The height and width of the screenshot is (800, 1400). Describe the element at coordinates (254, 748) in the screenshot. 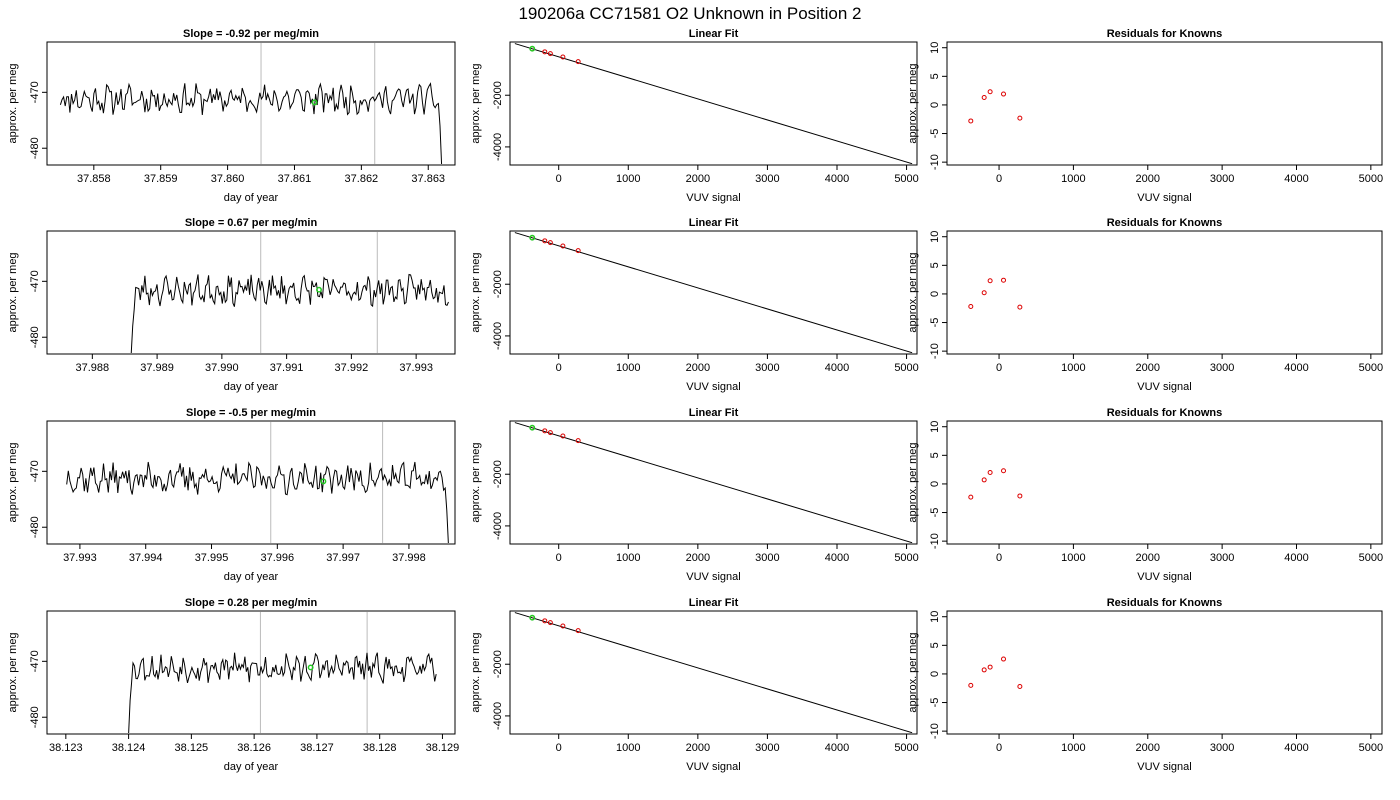

I see `x-tick-label: 38.126` at that location.